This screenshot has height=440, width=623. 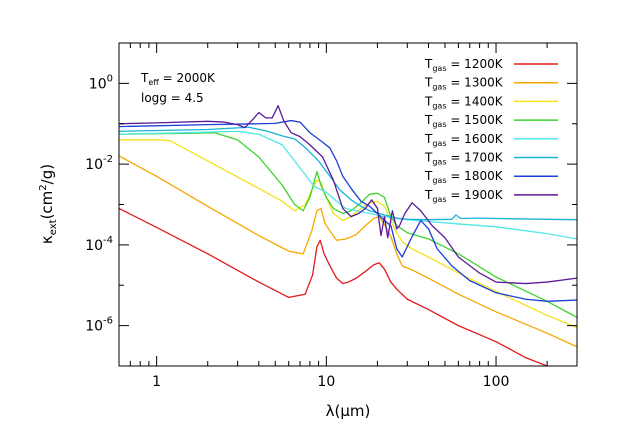 I want to click on x-axis-label: λ(μm), so click(x=348, y=411).